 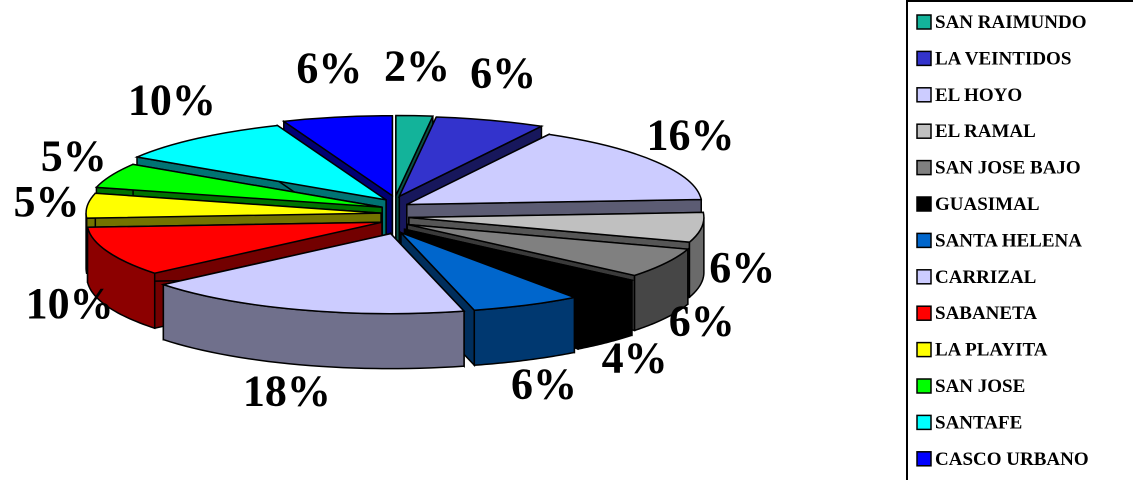 I want to click on legend-label: EL HOYO, so click(x=978, y=95).